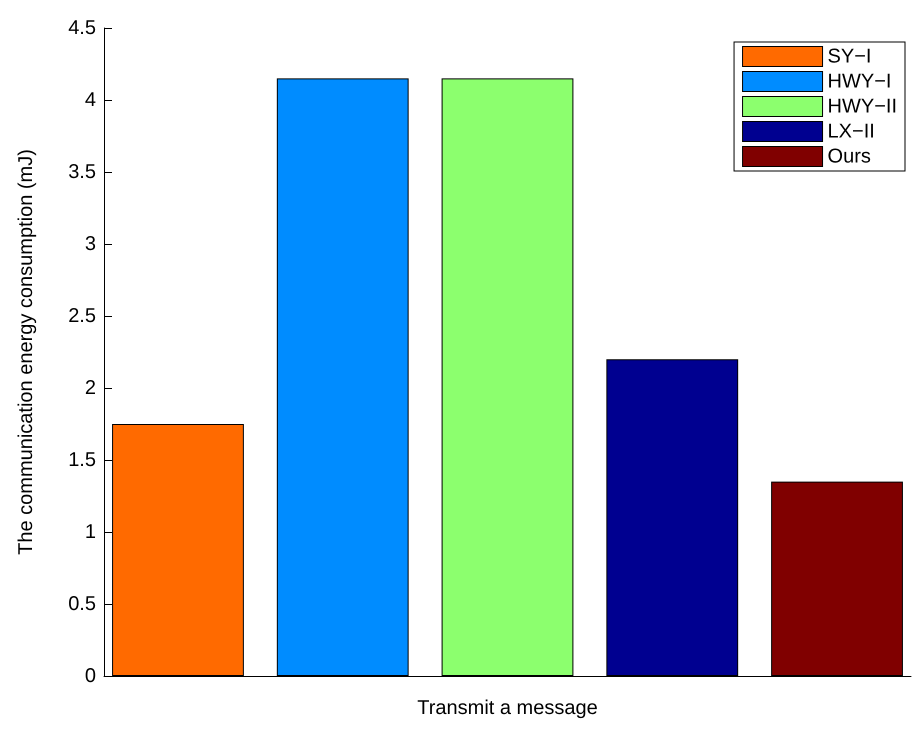  What do you see at coordinates (90, 244) in the screenshot?
I see `y-tick-label: 3` at bounding box center [90, 244].